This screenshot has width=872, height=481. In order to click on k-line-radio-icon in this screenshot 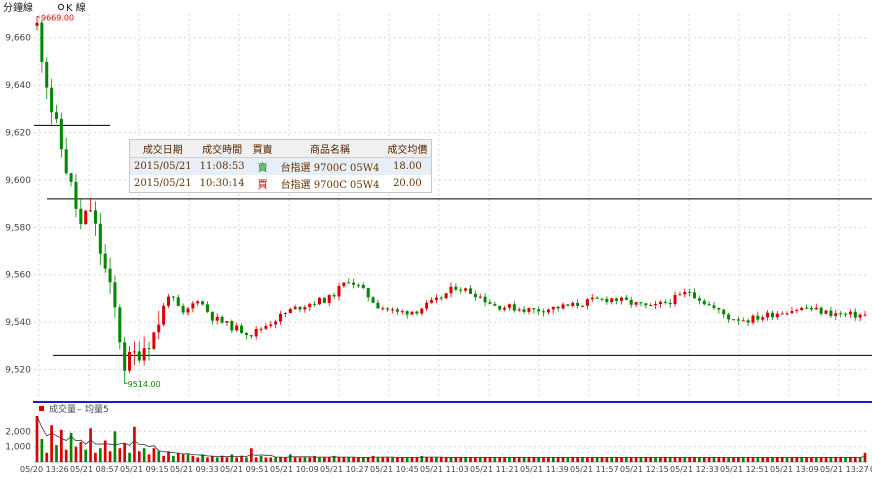, I will do `click(61, 7)`.